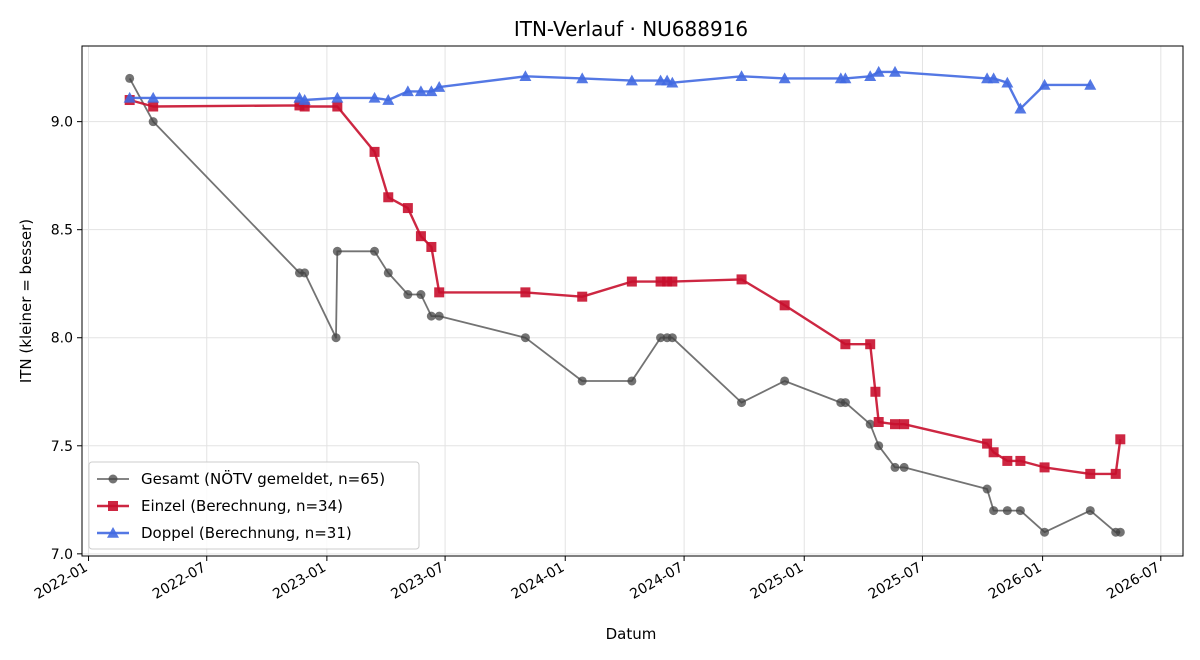  Describe the element at coordinates (62, 339) in the screenshot. I see `y-tick-label: 8.0` at that location.